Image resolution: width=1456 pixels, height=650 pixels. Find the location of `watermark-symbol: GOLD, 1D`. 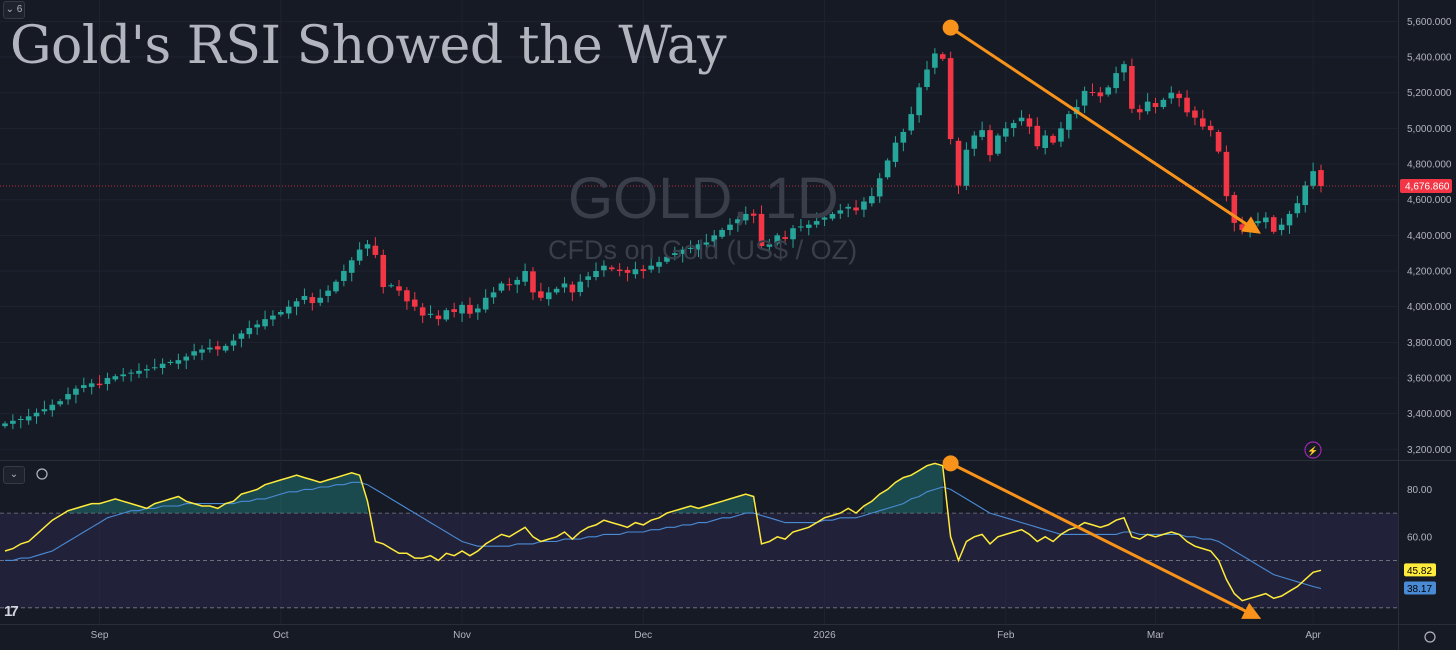

watermark-symbol: GOLD, 1D is located at coordinates (703, 198).